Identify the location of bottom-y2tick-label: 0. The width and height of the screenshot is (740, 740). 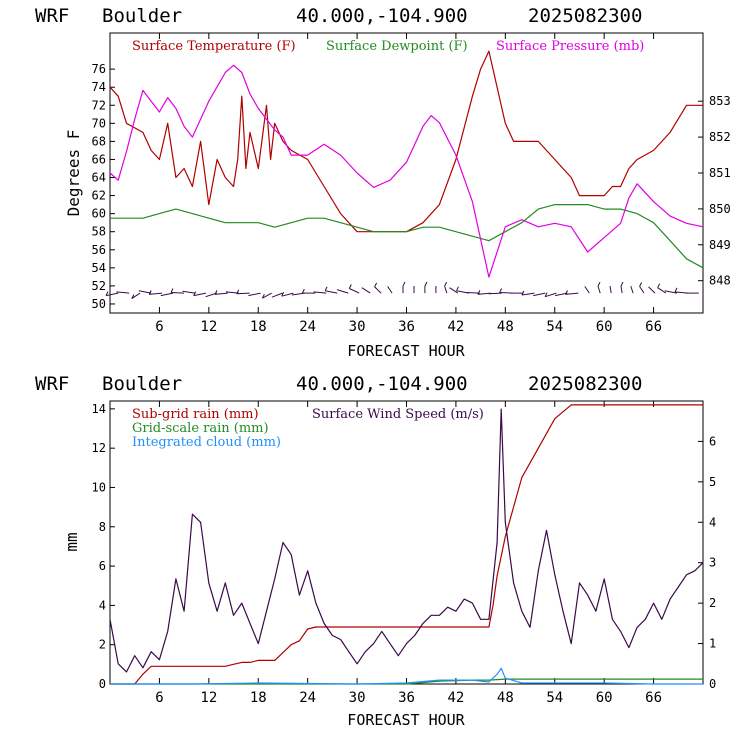
(712, 684).